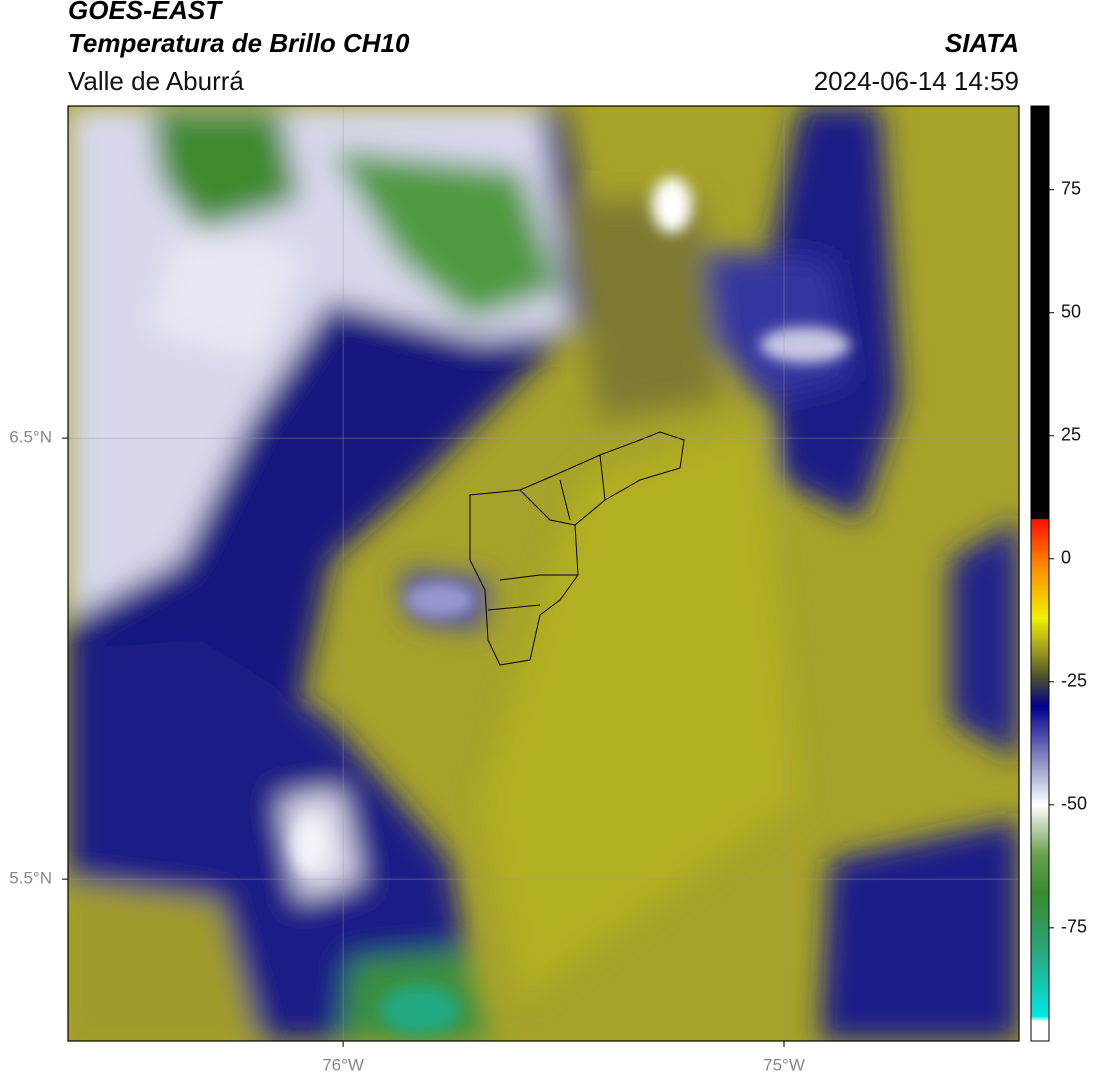 Image resolution: width=1094 pixels, height=1078 pixels. I want to click on colorbar, so click(1040, 573).